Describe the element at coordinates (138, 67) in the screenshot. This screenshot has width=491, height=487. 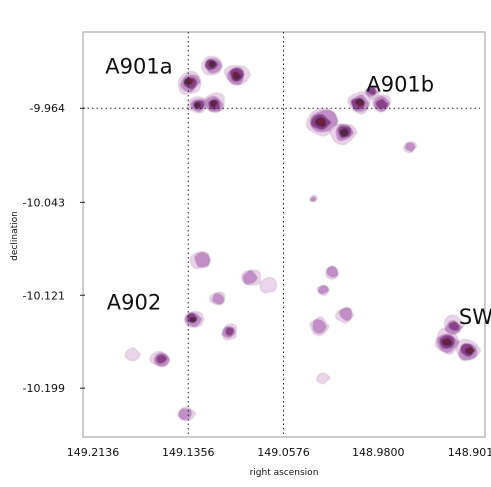
I see `cluster-label: A901a` at that location.